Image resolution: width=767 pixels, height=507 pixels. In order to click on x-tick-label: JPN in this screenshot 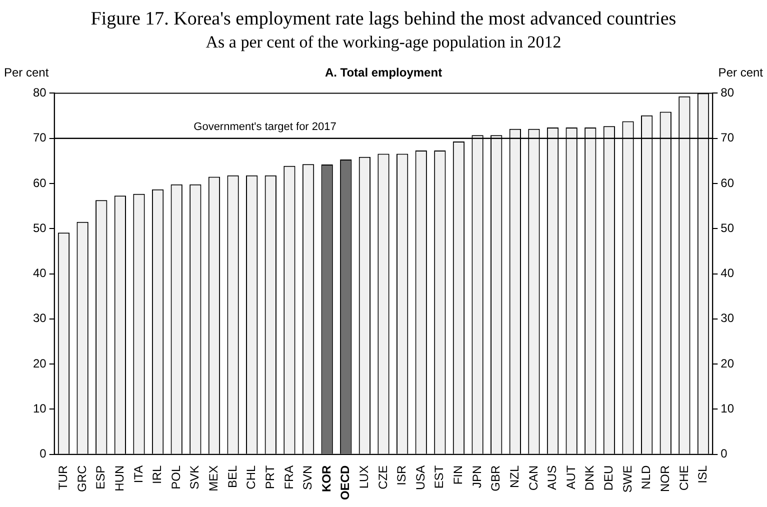, I will do `click(477, 476)`.